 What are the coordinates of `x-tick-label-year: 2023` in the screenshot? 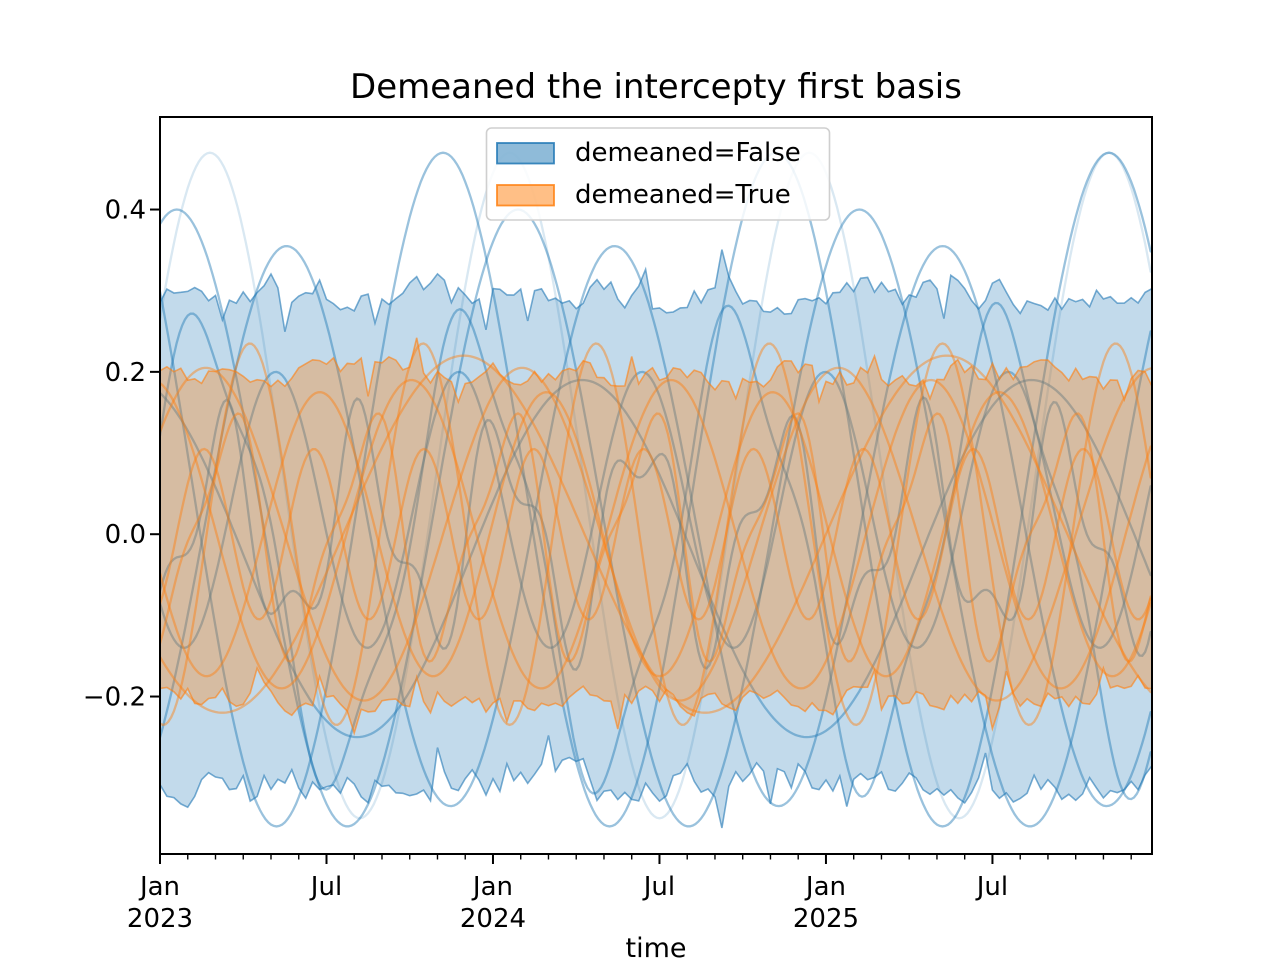 It's located at (160, 919).